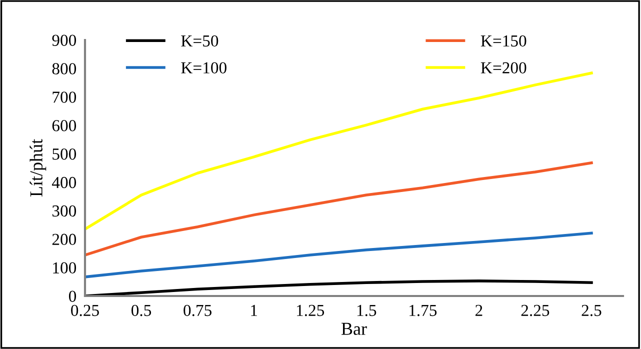  What do you see at coordinates (366, 310) in the screenshot?
I see `x-tick-label: 1.5` at bounding box center [366, 310].